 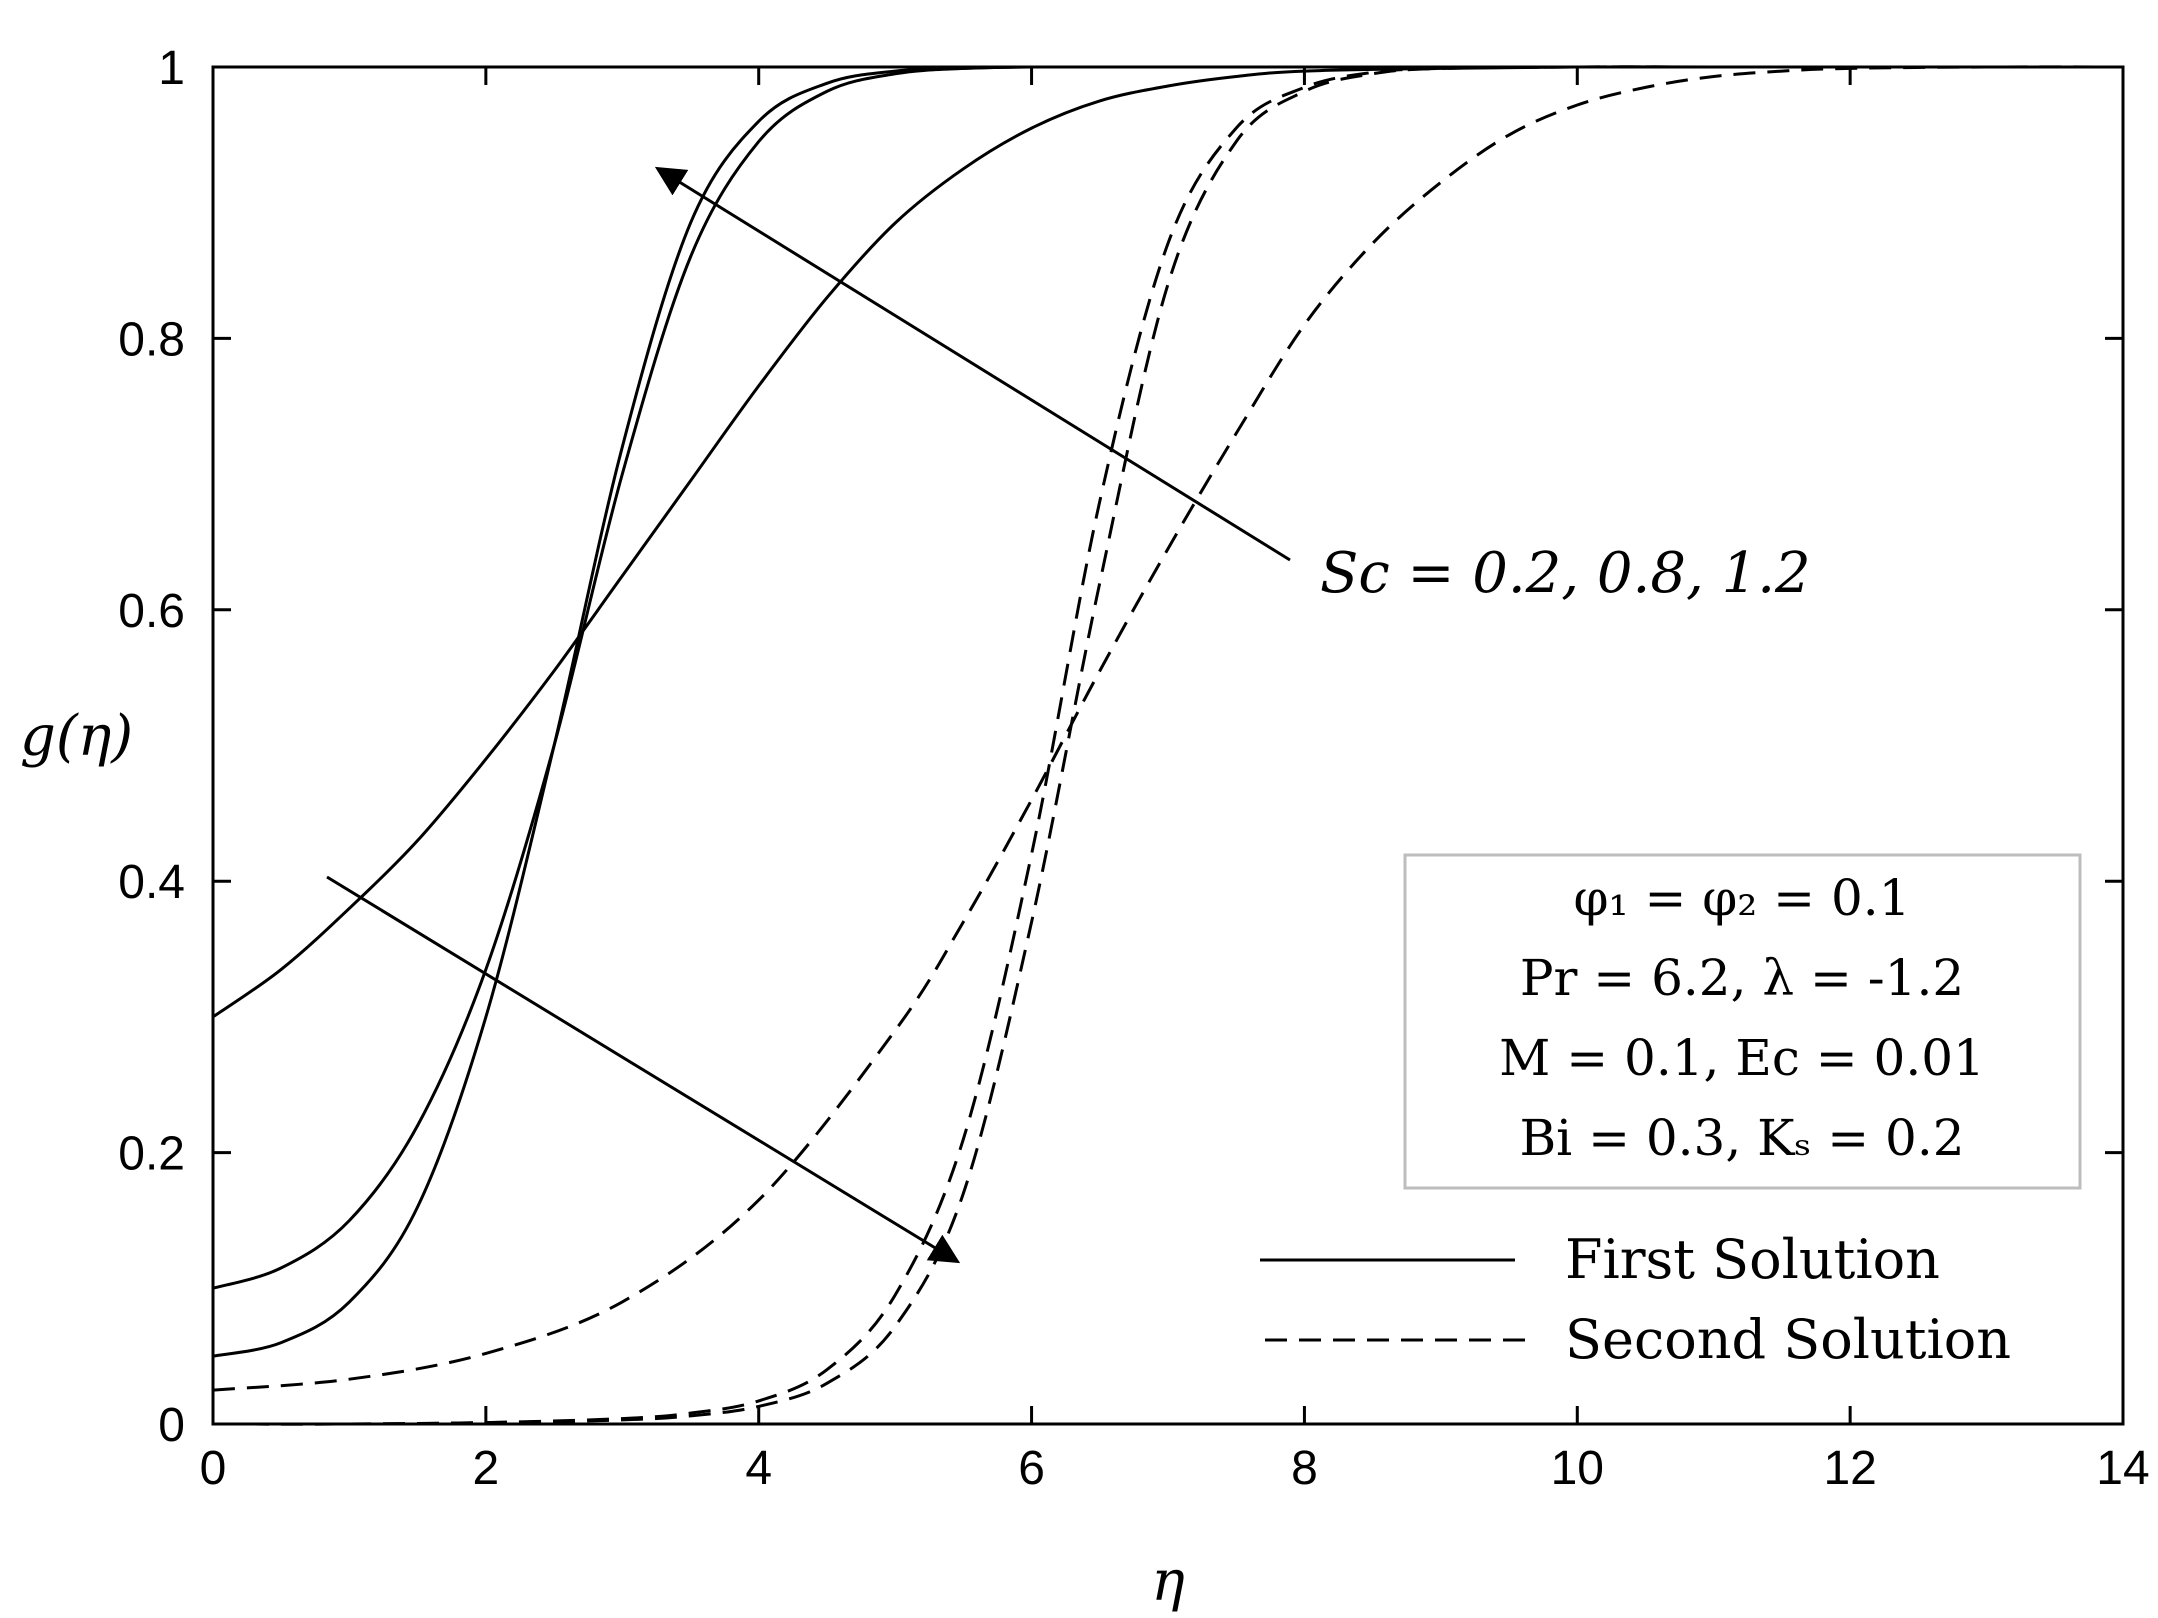 I want to click on y-tick-label-5: 1, so click(x=171, y=68).